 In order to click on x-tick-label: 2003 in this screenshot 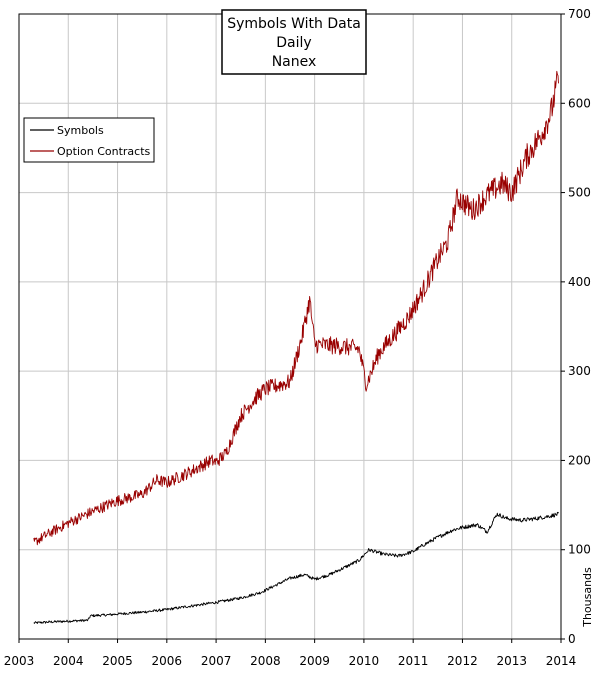, I will do `click(19, 661)`.